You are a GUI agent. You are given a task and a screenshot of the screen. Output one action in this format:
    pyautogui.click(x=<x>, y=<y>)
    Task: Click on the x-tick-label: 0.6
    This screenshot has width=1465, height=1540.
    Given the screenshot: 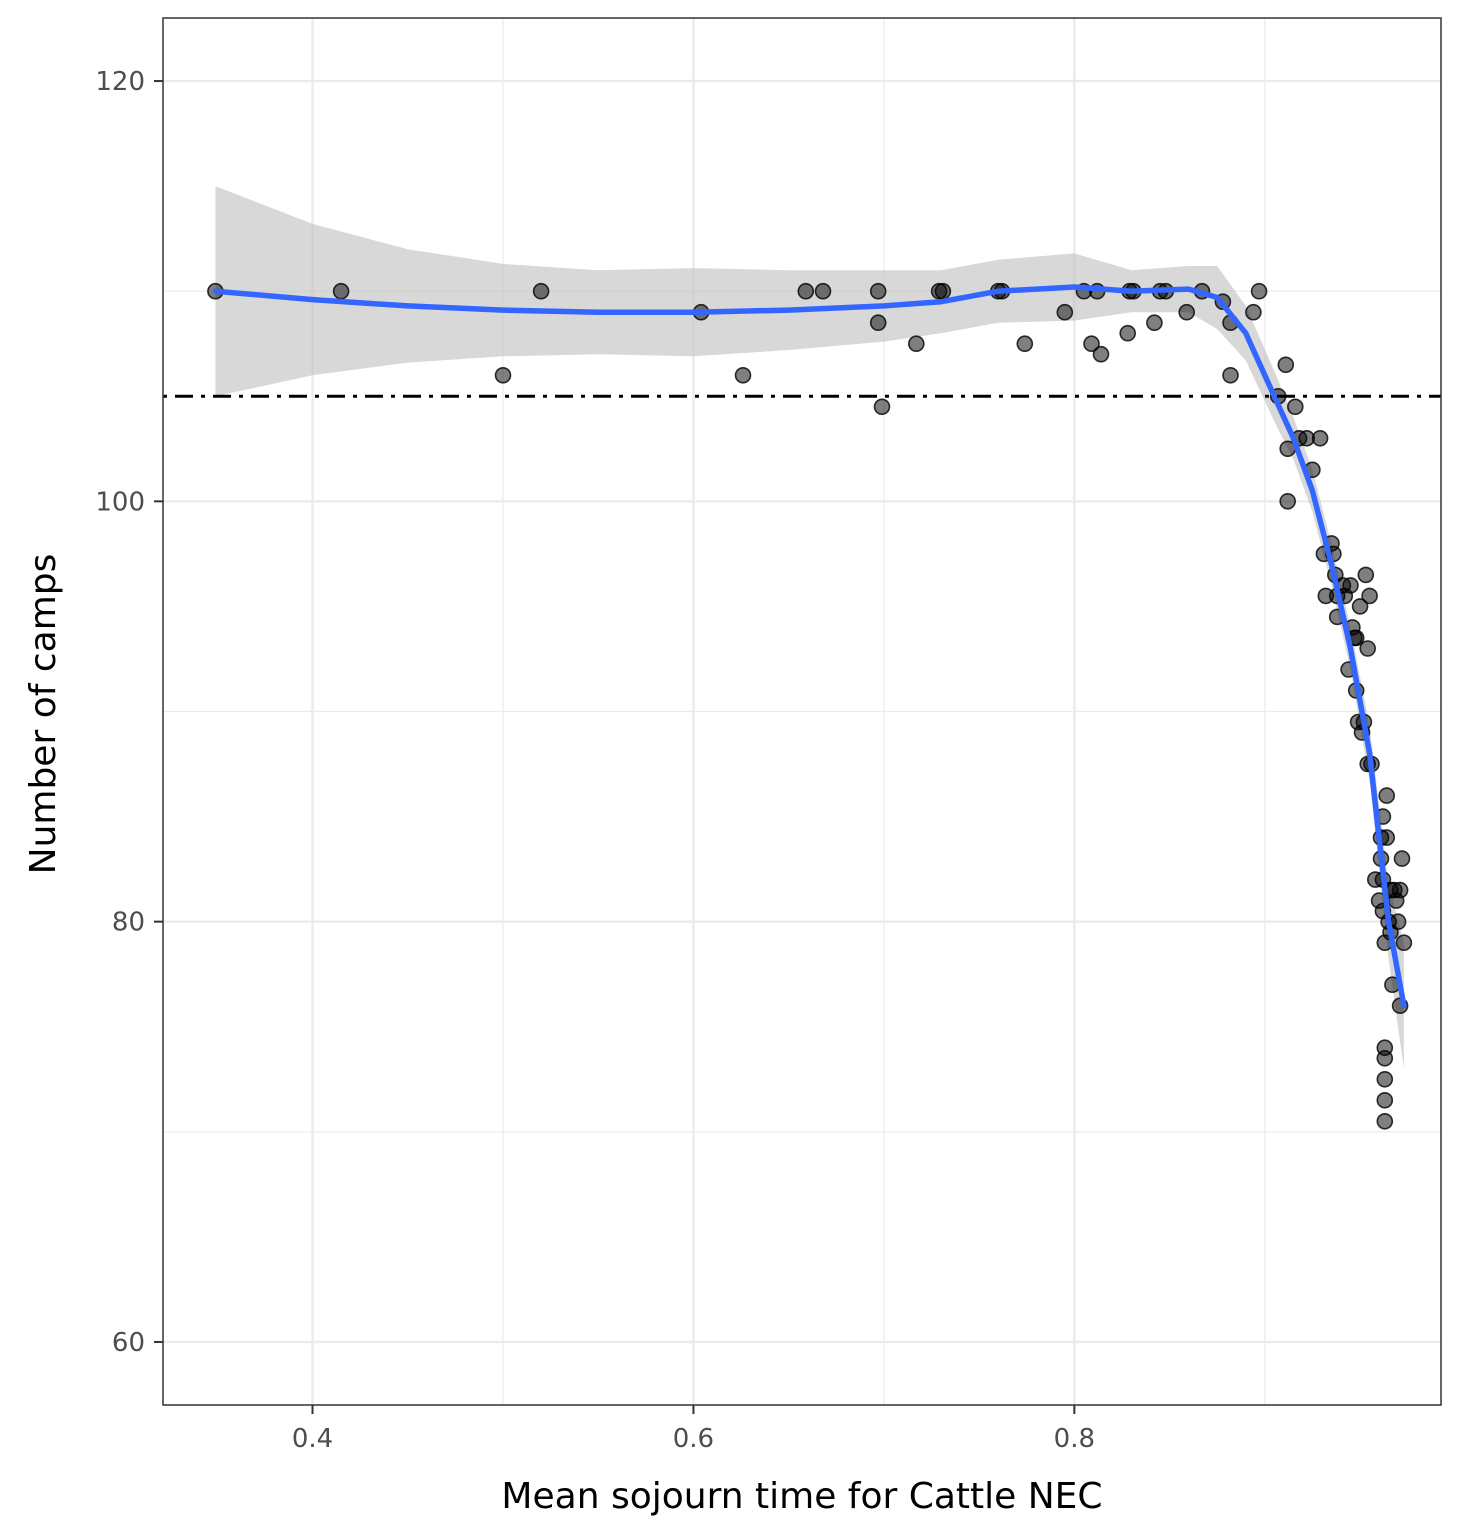 What is the action you would take?
    pyautogui.click(x=693, y=1439)
    